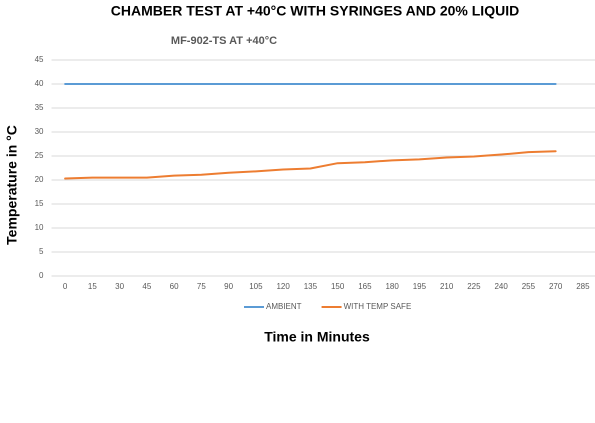 The height and width of the screenshot is (423, 595). What do you see at coordinates (529, 286) in the screenshot?
I see `x-tick-label: 255` at bounding box center [529, 286].